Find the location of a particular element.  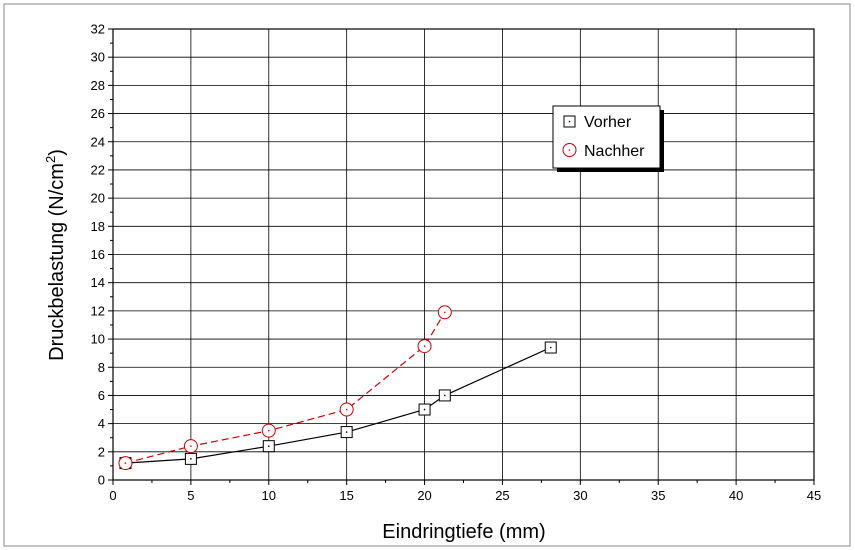

x-axis-title: Eindringtiefe (mm) is located at coordinates (463, 532).